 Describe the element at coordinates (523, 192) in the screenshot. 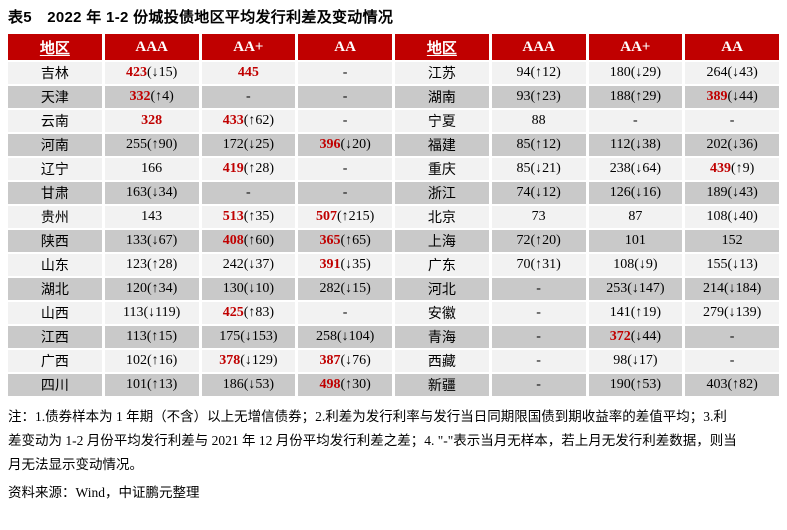

I see `spread-value: 74` at that location.